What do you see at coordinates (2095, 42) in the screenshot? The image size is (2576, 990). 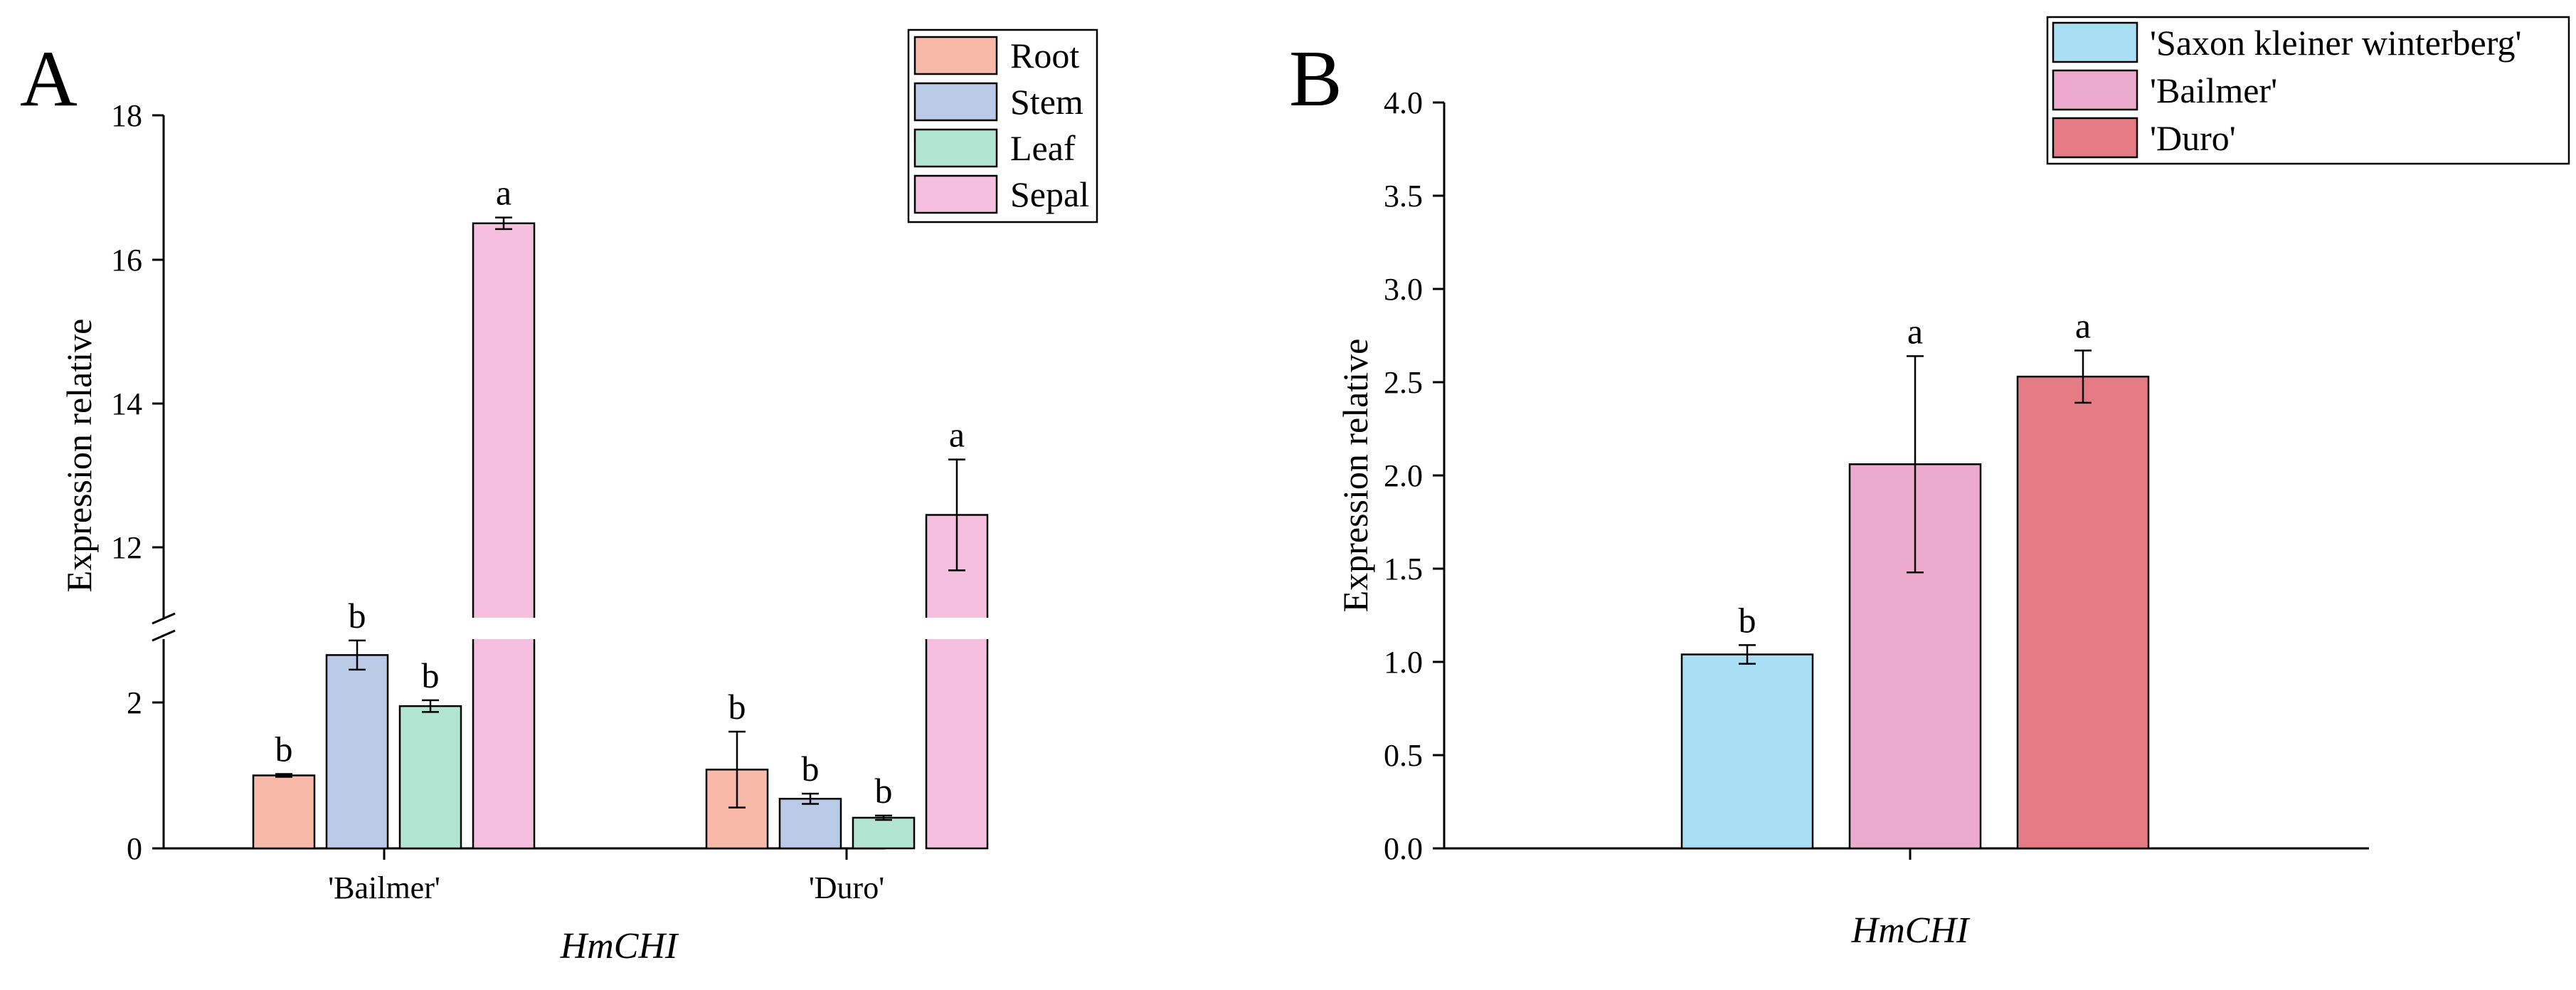 I see `legend-swatch-saxon-kleiner-winterberg` at bounding box center [2095, 42].